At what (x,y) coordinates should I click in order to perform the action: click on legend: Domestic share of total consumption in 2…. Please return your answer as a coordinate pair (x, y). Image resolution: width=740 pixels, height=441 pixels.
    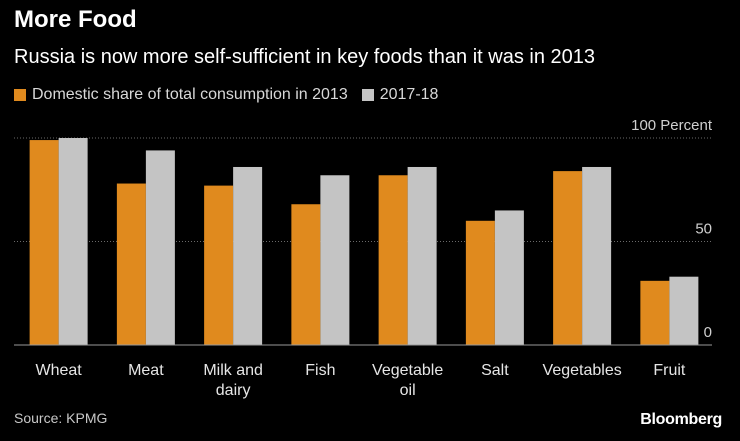
    Looking at the image, I should click on (233, 95).